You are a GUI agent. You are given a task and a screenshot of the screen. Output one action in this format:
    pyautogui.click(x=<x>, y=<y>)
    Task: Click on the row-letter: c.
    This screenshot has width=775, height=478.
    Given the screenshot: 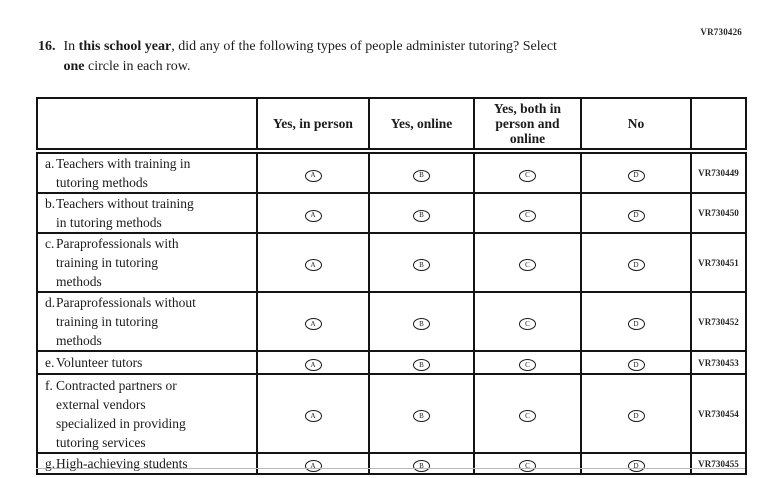 What is the action you would take?
    pyautogui.click(x=50, y=243)
    